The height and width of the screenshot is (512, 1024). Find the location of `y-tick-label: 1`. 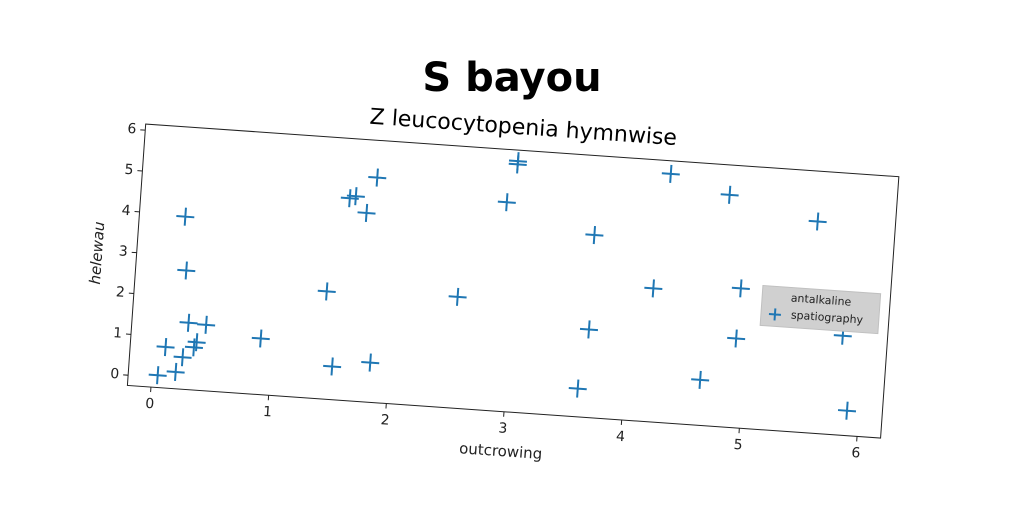

y-tick-label: 1 is located at coordinates (118, 333).